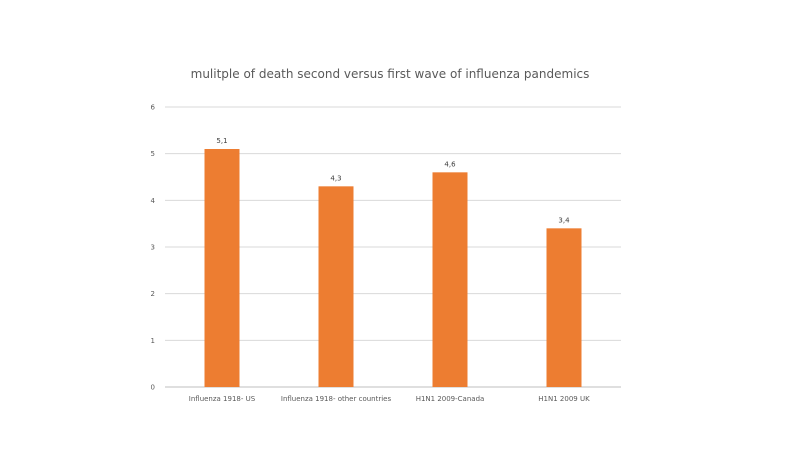 Image resolution: width=800 pixels, height=450 pixels. What do you see at coordinates (450, 164) in the screenshot?
I see `data-label: 4,6` at bounding box center [450, 164].